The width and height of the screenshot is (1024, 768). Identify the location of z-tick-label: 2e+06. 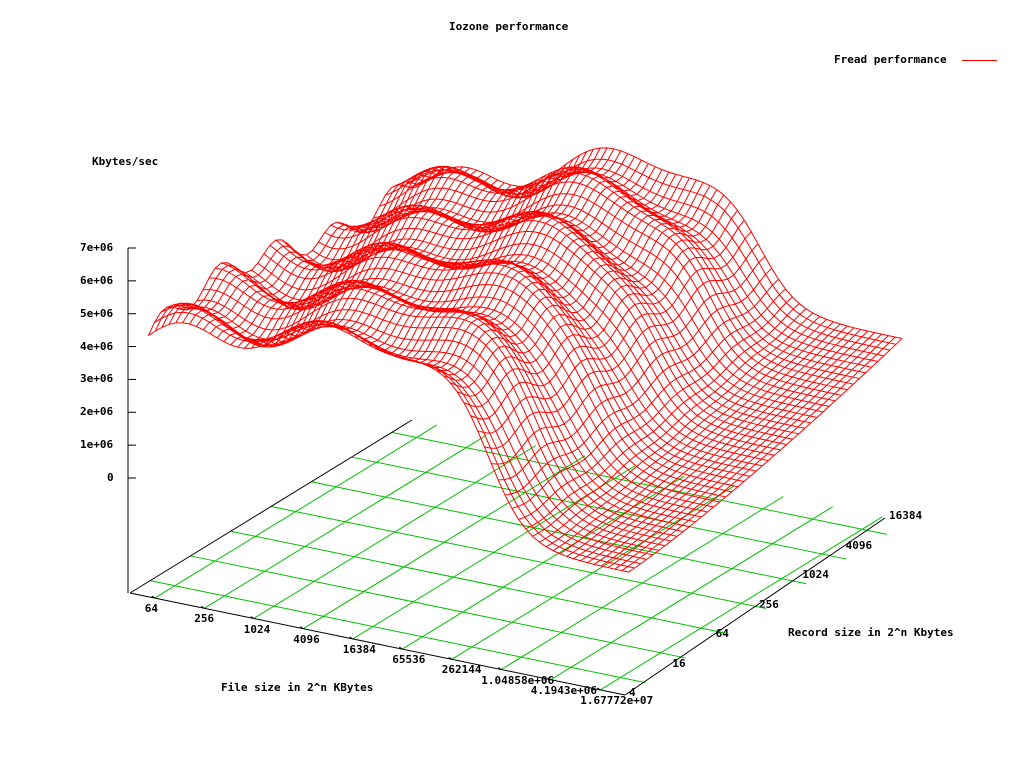
(97, 412).